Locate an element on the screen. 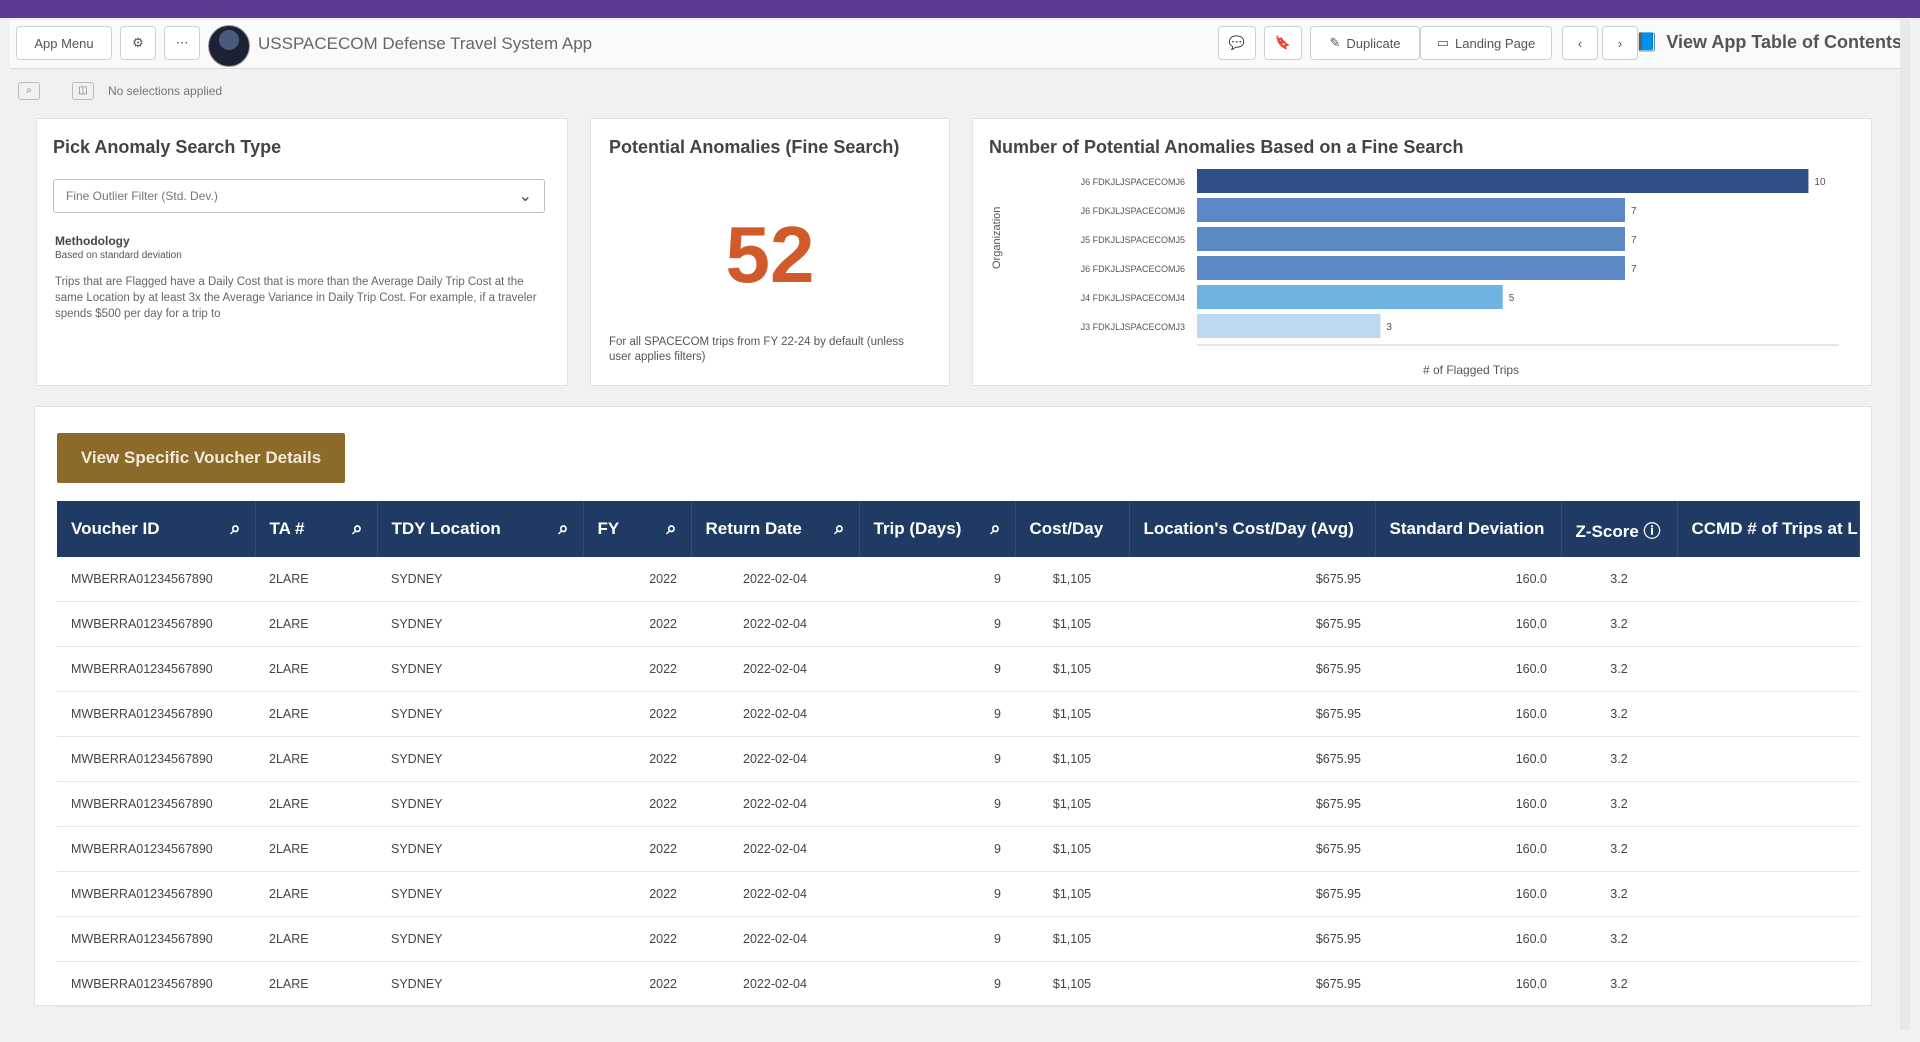  column-header-label: Z-Score ⓘ is located at coordinates (1618, 531).